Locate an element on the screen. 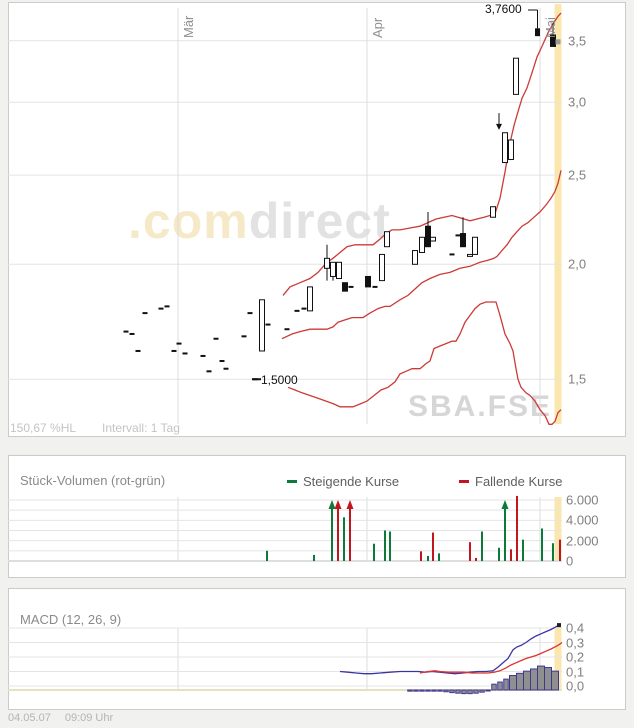  low-annotation-tick is located at coordinates (256, 379).